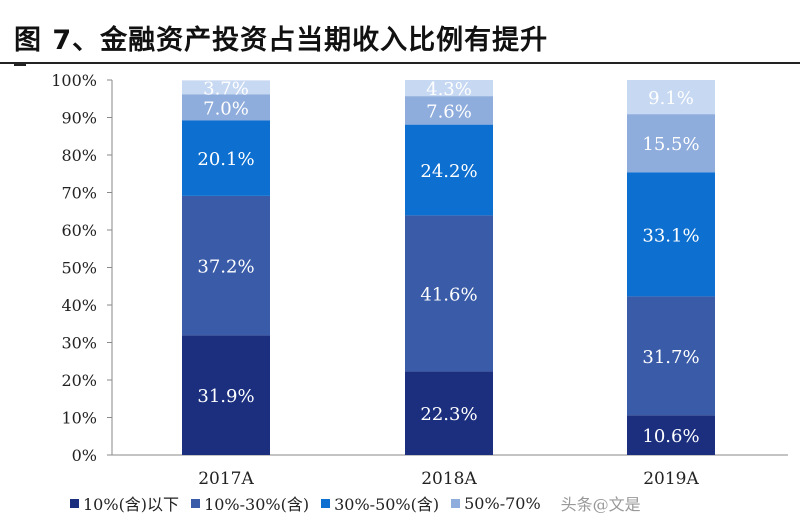 The image size is (800, 528). Describe the element at coordinates (20, 65) in the screenshot. I see `title-divider-tick` at that location.